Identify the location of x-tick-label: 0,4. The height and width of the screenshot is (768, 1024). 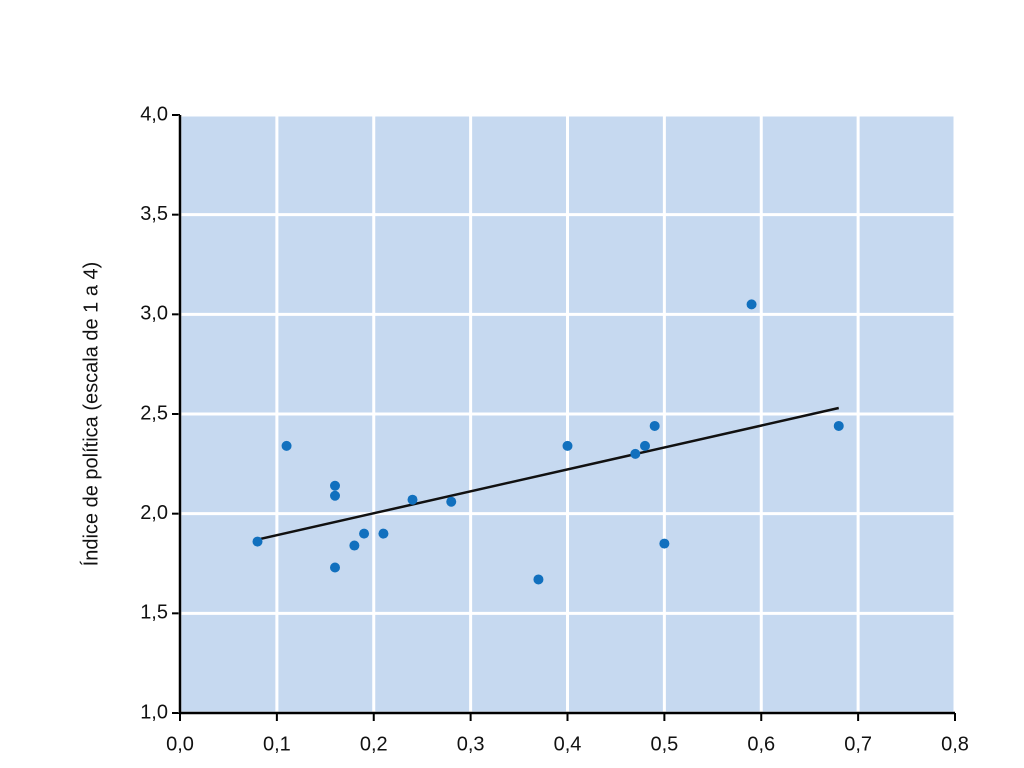
(568, 744).